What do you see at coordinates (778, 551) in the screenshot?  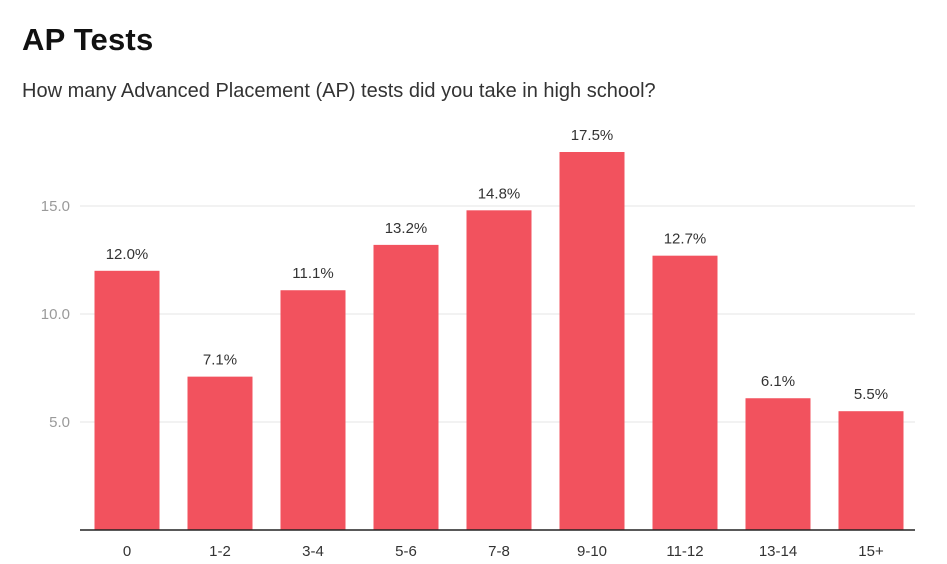 I see `x-tick-label: 13-14` at bounding box center [778, 551].